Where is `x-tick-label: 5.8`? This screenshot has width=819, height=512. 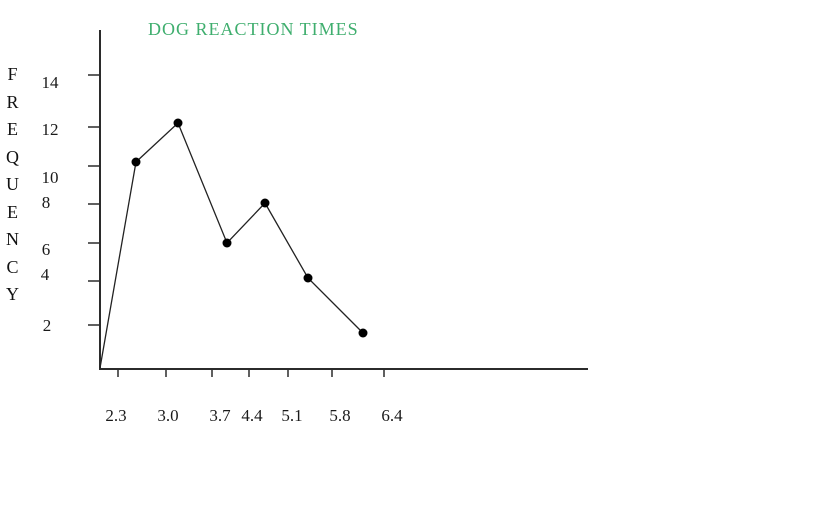
x-tick-label: 5.8 is located at coordinates (340, 415).